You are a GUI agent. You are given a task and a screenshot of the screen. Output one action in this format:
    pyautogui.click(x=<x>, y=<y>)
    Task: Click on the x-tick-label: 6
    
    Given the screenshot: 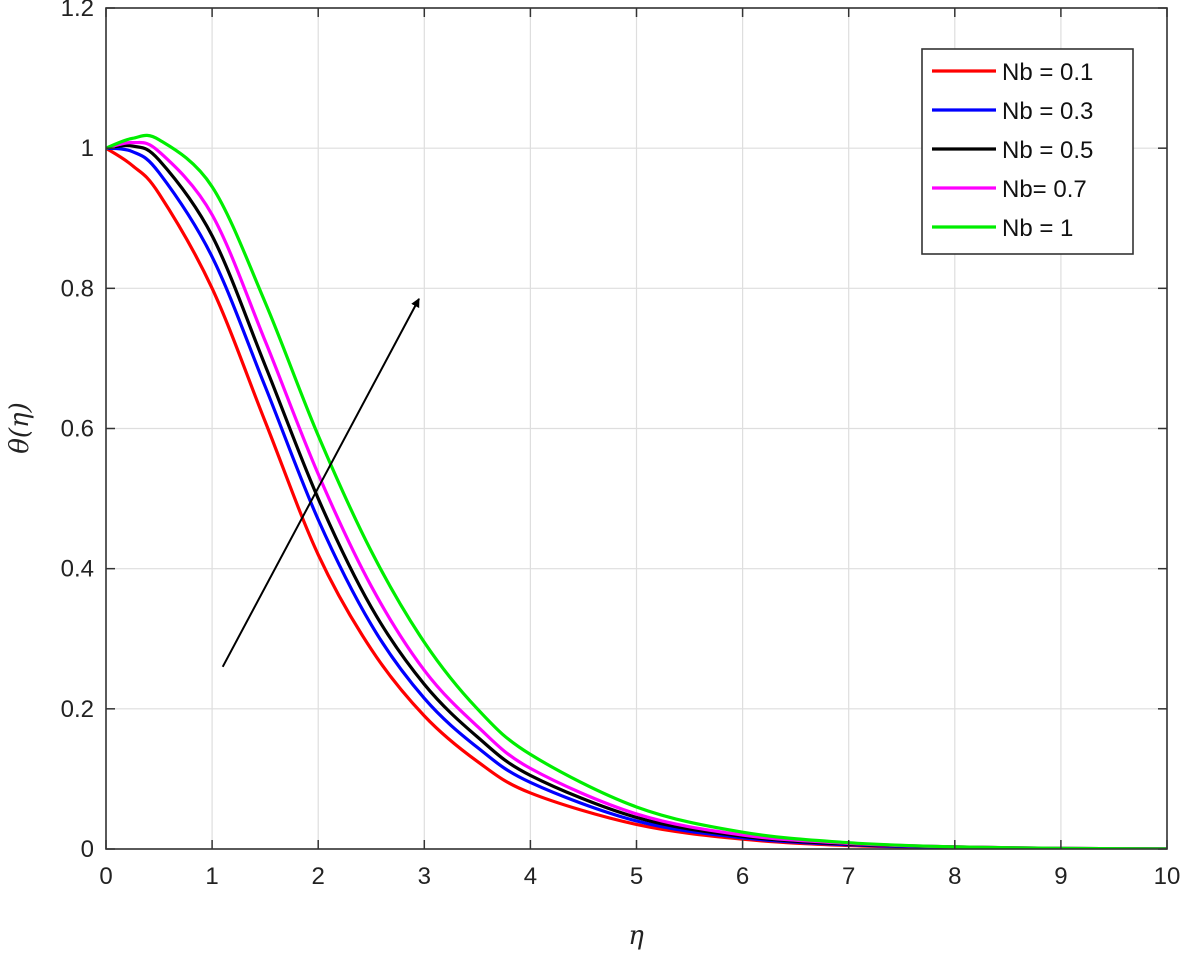 What is the action you would take?
    pyautogui.click(x=742, y=876)
    